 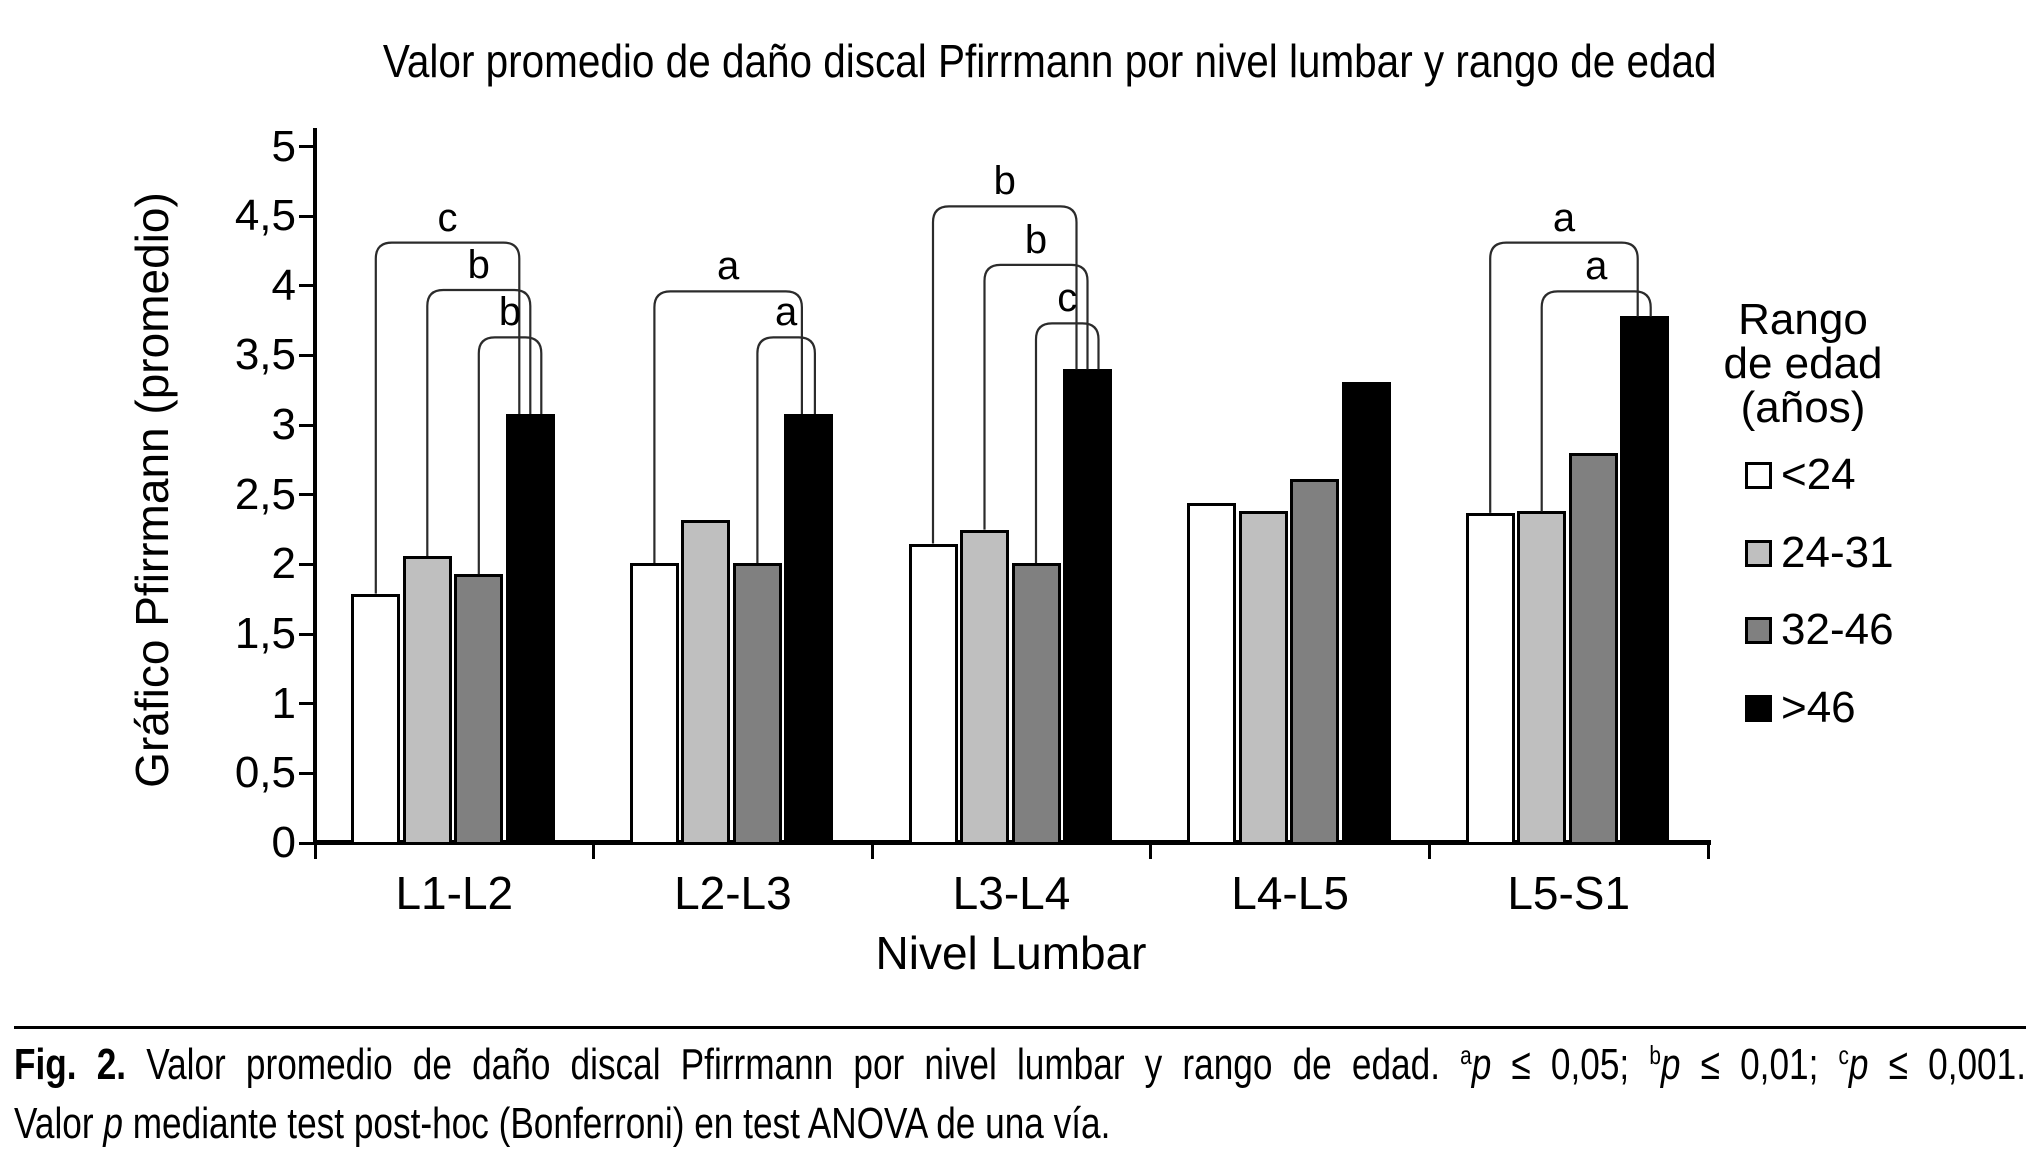 I want to click on y-tick-label: 4,5, so click(x=265, y=216).